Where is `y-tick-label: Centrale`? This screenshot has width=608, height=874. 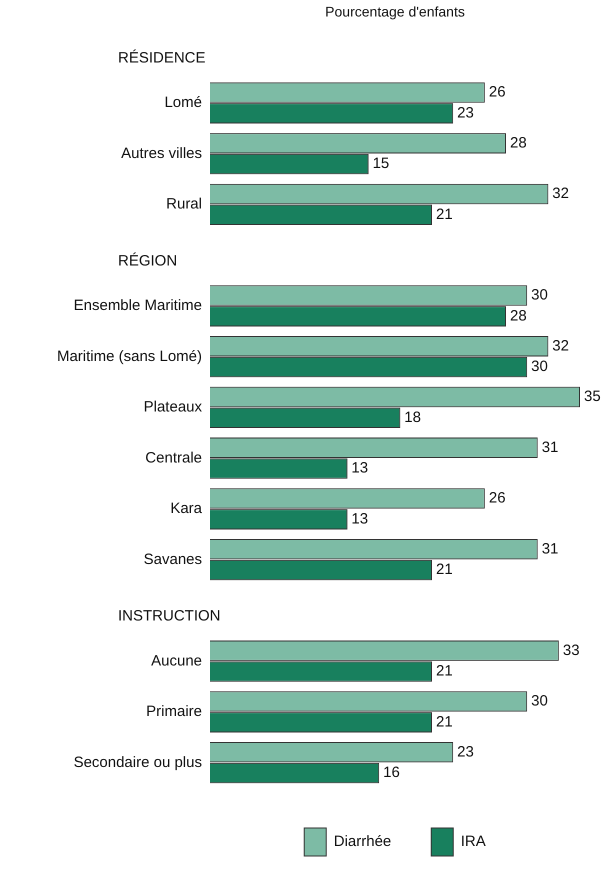 y-tick-label: Centrale is located at coordinates (173, 457).